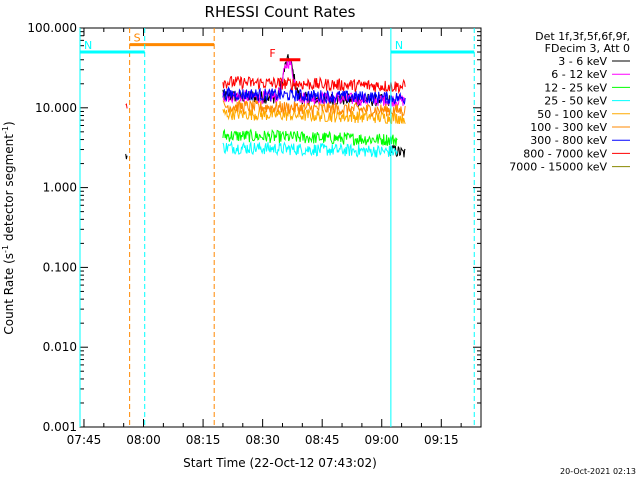 This screenshot has height=480, width=640. I want to click on legend-entry-label: 300 - 800 keV, so click(568, 140).